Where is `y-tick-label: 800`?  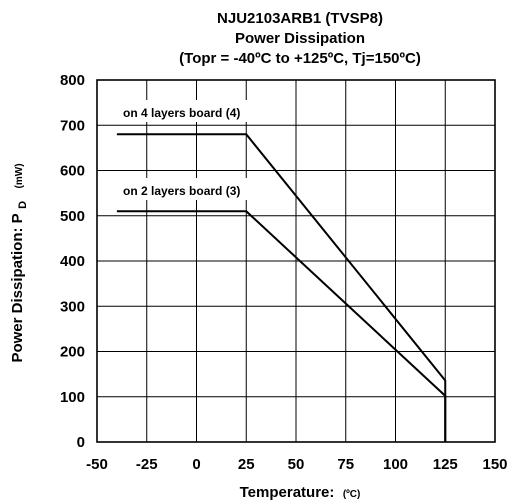
y-tick-label: 800 is located at coordinates (72, 80).